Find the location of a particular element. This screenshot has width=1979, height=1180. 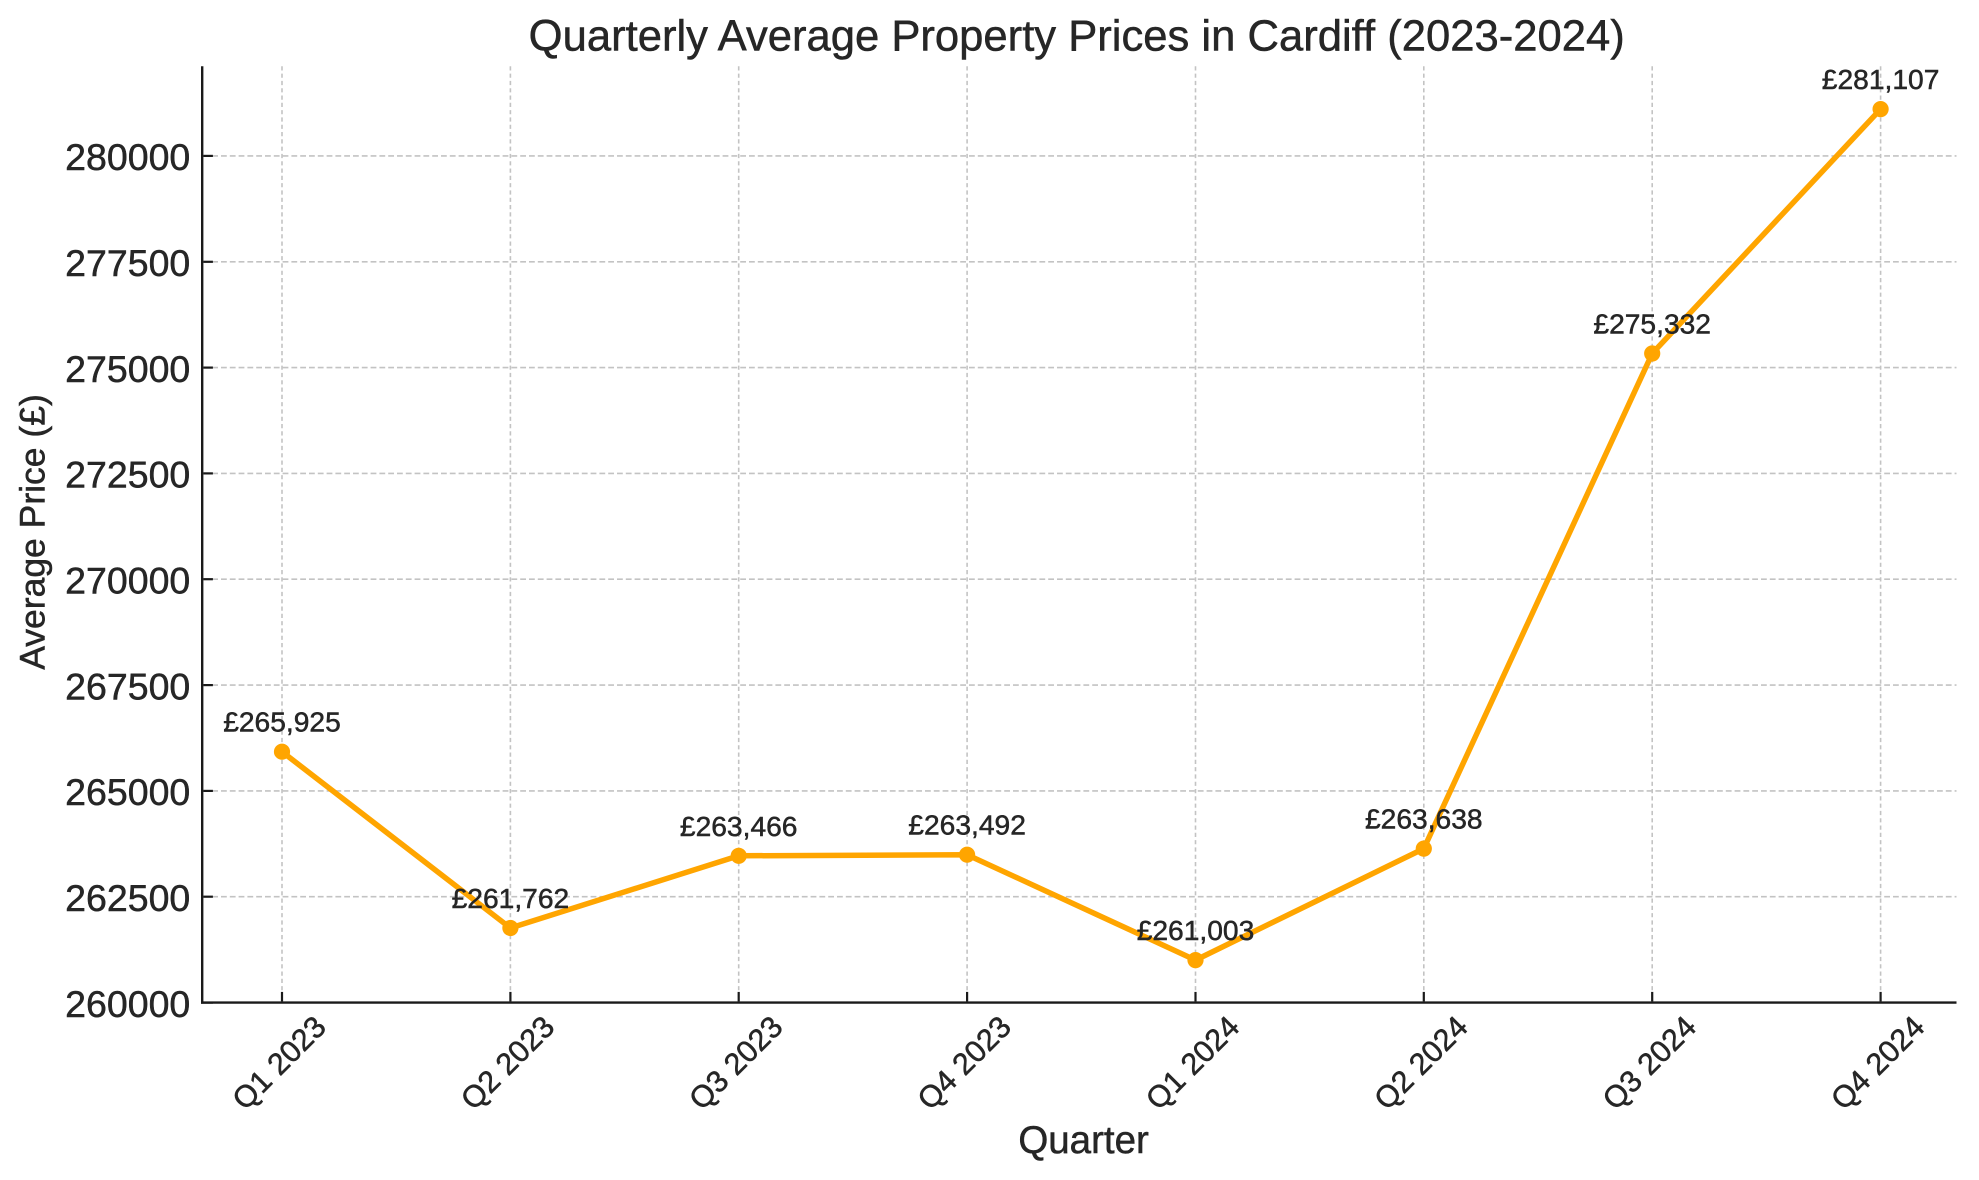

svg-text: £263,492 is located at coordinates (967, 825).